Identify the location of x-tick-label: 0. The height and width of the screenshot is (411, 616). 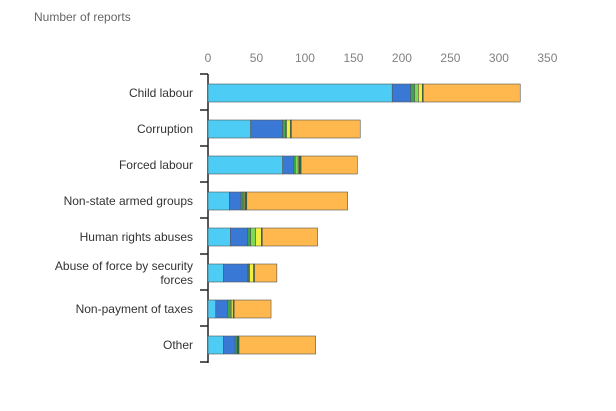
(208, 58).